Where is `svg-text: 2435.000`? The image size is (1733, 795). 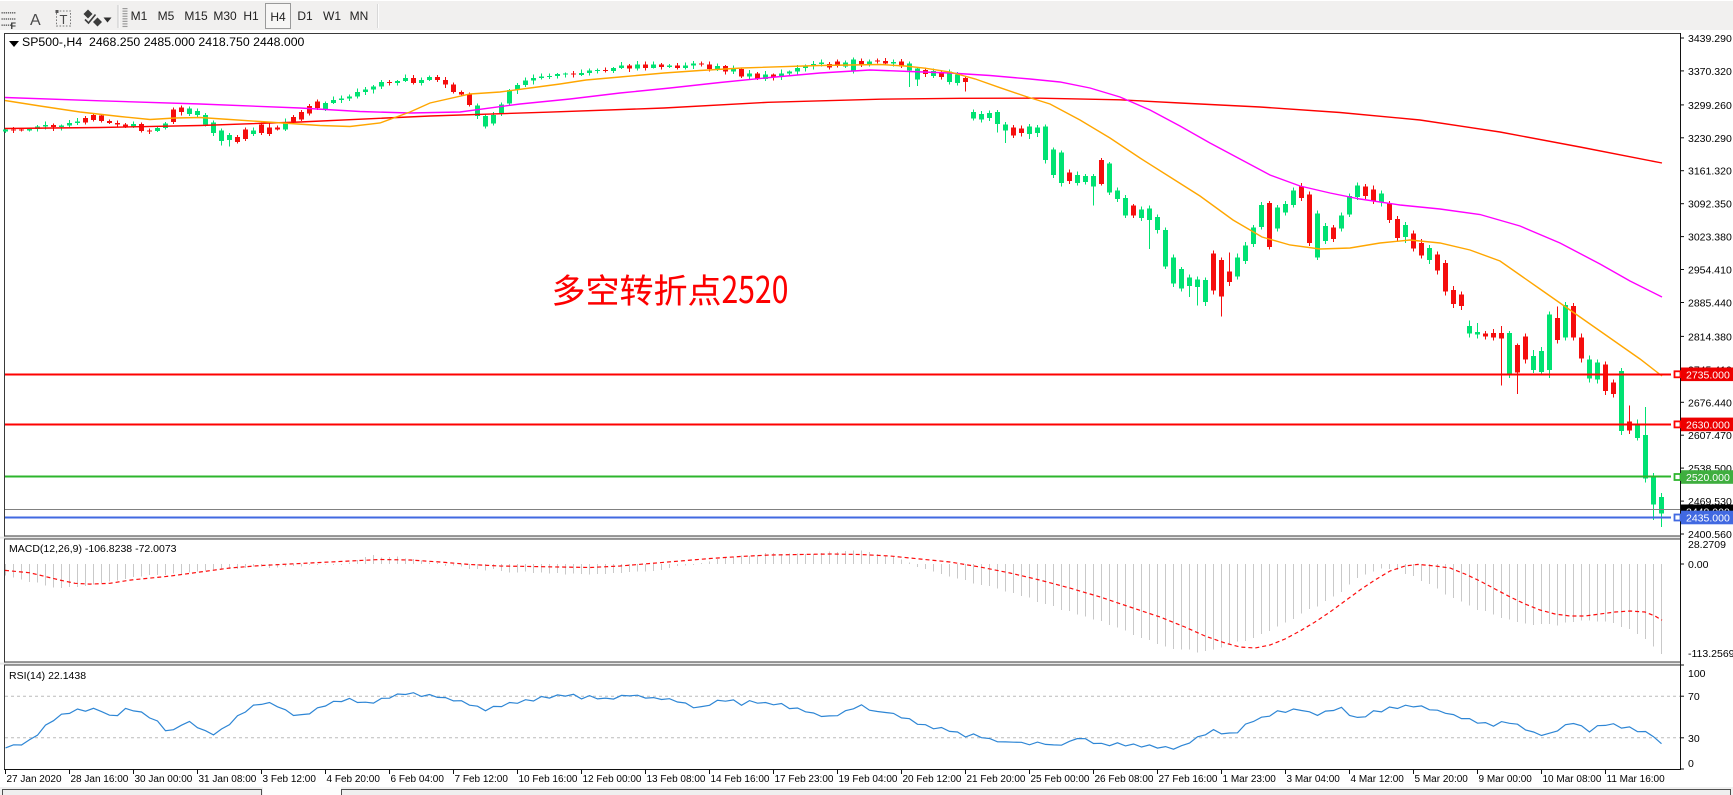 svg-text: 2435.000 is located at coordinates (1708, 519).